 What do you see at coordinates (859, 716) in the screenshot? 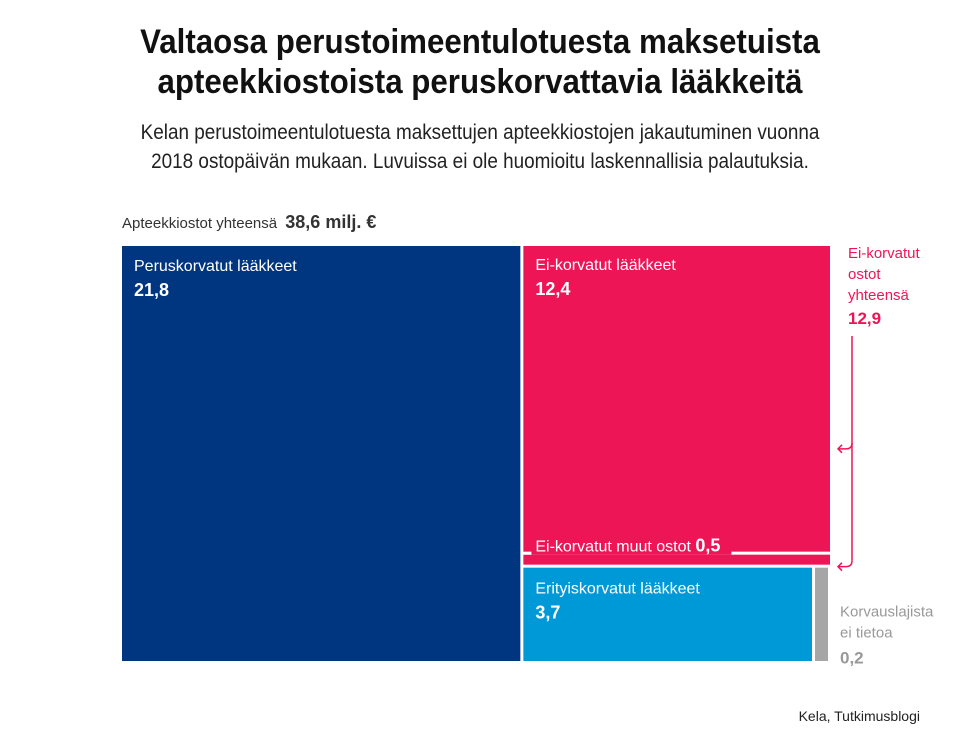
I see `source-credit: Kela, Tutkimusblogi` at bounding box center [859, 716].